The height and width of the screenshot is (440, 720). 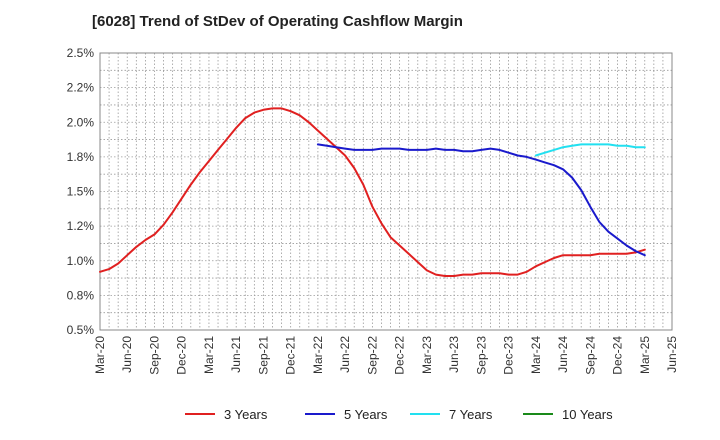 I want to click on y-tick-label: 2.5%, so click(x=81, y=53).